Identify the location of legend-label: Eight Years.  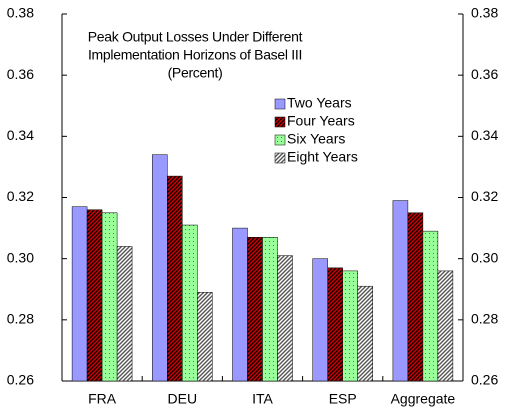
(322, 157).